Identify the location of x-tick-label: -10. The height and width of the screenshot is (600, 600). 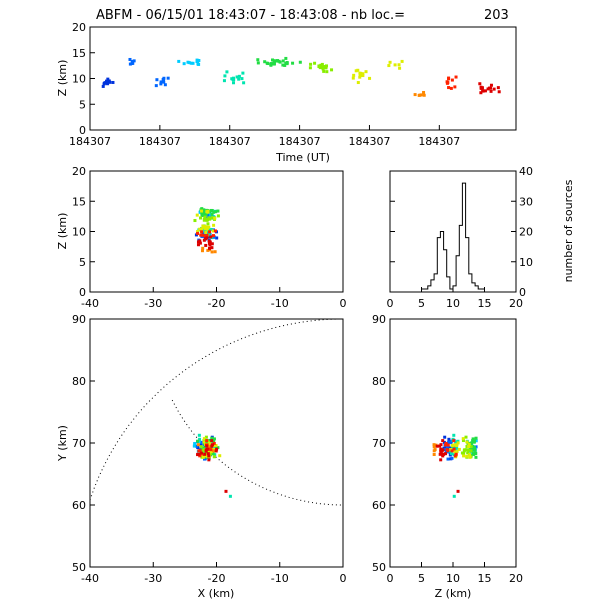
(280, 578).